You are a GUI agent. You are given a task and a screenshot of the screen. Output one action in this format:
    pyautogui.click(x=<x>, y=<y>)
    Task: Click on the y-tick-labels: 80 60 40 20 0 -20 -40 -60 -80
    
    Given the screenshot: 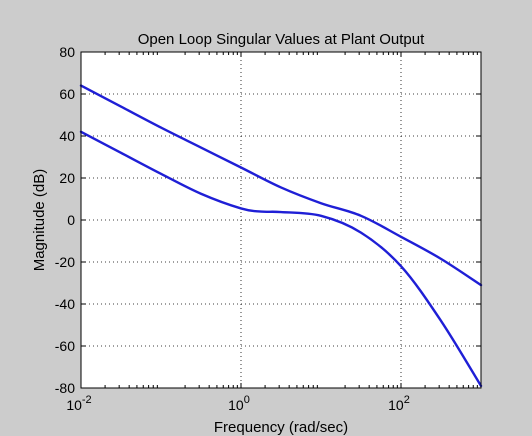 What is the action you would take?
    pyautogui.click(x=65, y=220)
    